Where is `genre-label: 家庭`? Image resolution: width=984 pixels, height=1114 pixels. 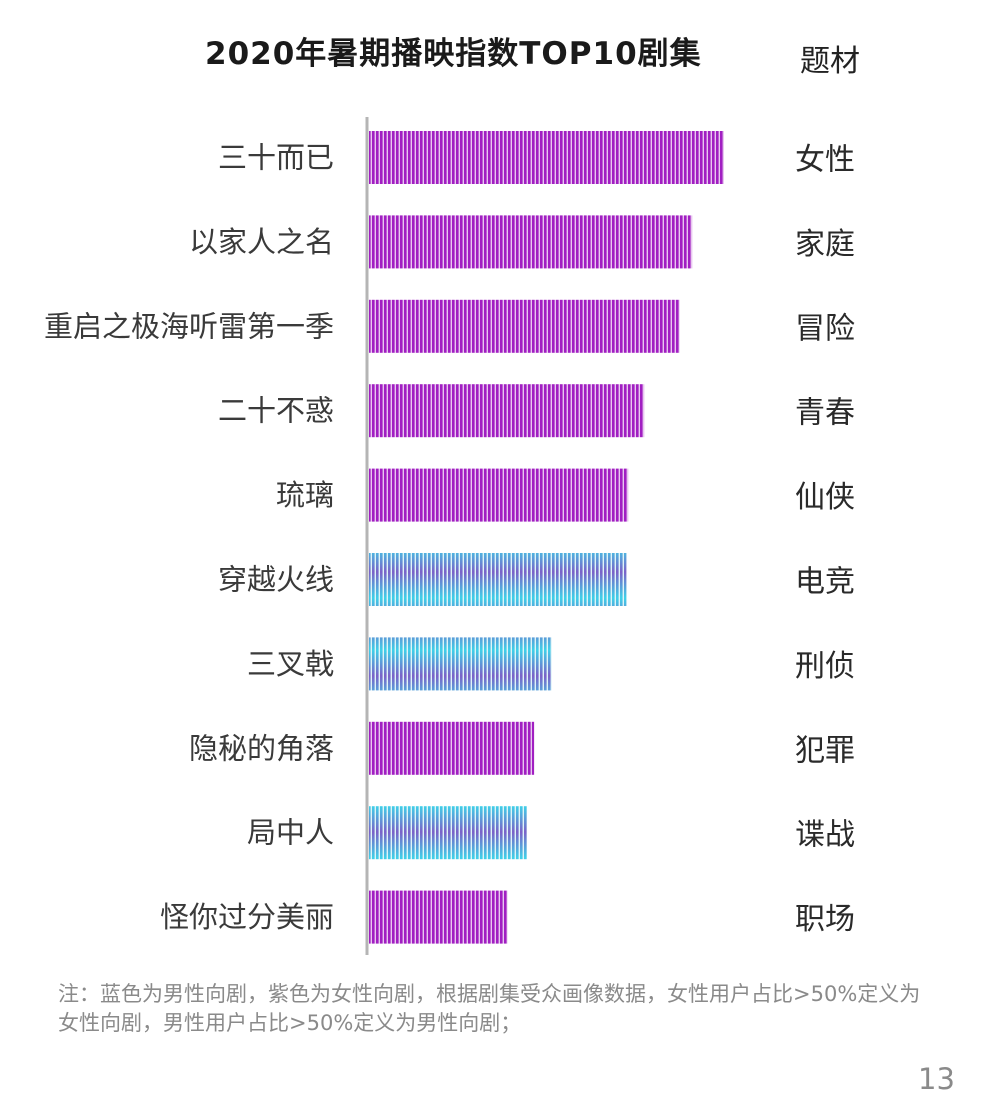
genre-label: 家庭 is located at coordinates (825, 244).